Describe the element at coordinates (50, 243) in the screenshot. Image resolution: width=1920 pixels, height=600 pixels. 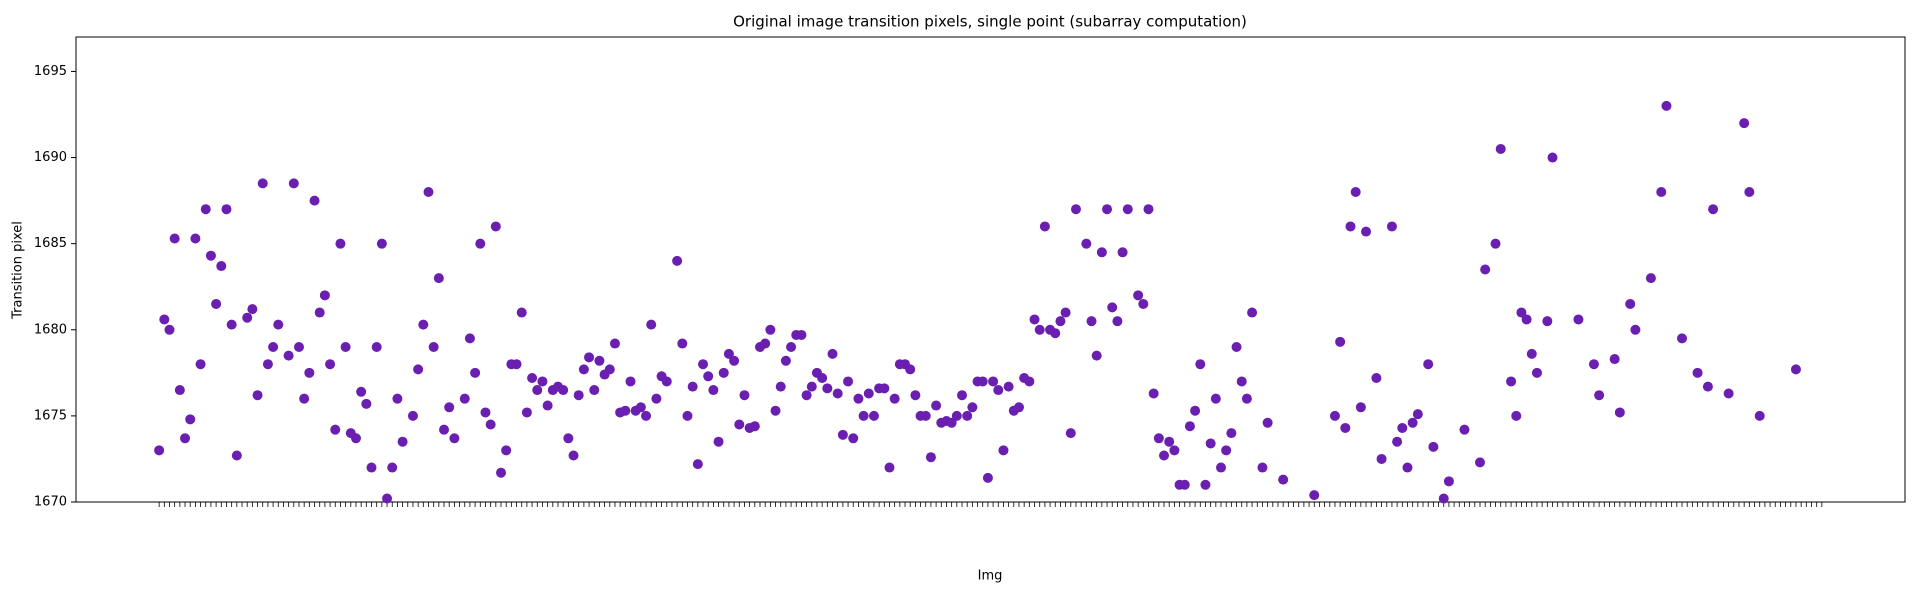
I see `y-tick-label: 1685` at that location.